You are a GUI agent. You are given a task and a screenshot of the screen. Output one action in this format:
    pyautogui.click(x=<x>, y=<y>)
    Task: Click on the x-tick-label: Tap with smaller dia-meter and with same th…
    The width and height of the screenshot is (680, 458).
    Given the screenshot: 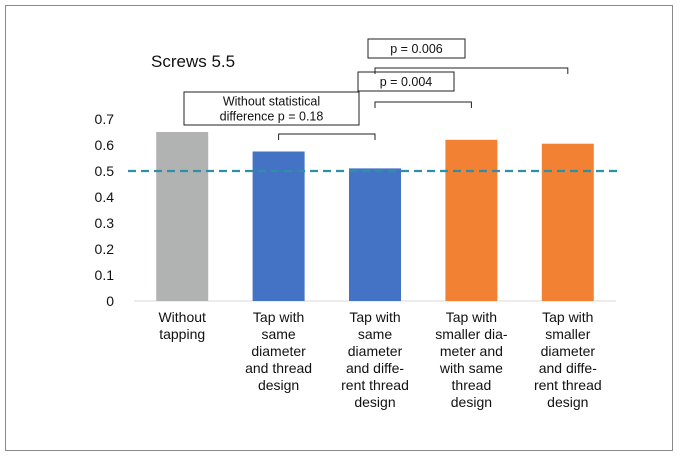 What is the action you would take?
    pyautogui.click(x=471, y=359)
    